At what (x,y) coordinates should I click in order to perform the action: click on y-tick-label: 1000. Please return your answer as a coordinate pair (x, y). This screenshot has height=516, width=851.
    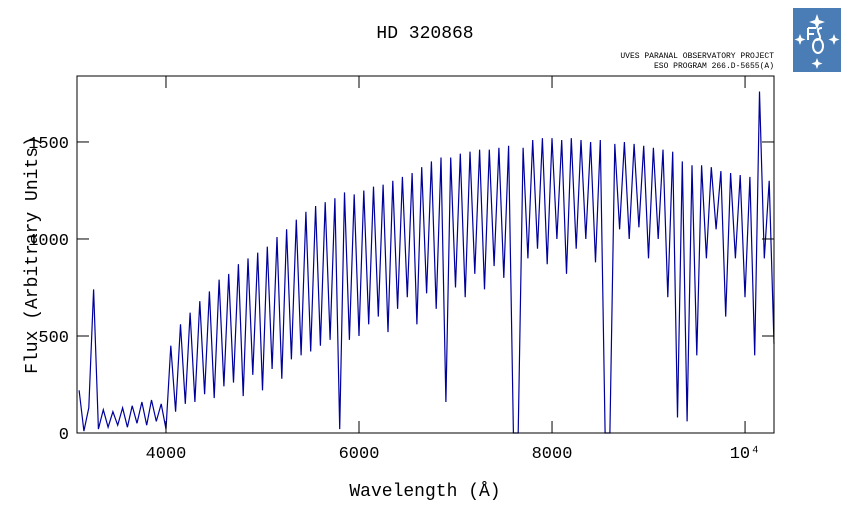
    Looking at the image, I should click on (48, 241).